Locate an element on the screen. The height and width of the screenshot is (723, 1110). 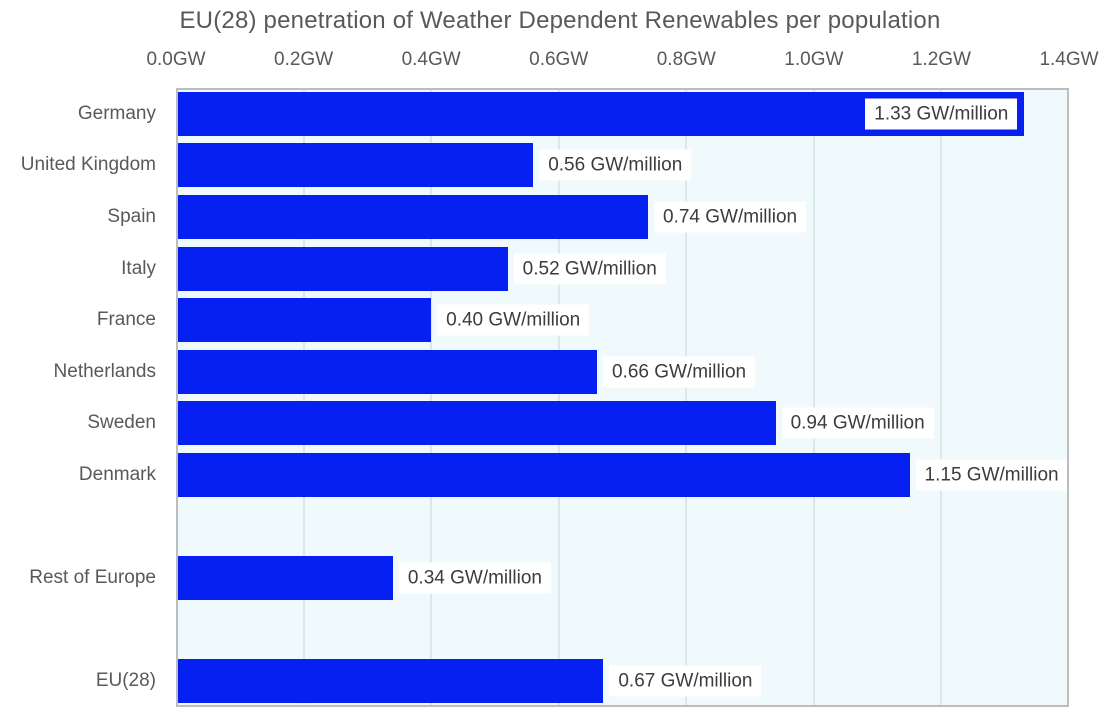
bar-sweden is located at coordinates (476, 423).